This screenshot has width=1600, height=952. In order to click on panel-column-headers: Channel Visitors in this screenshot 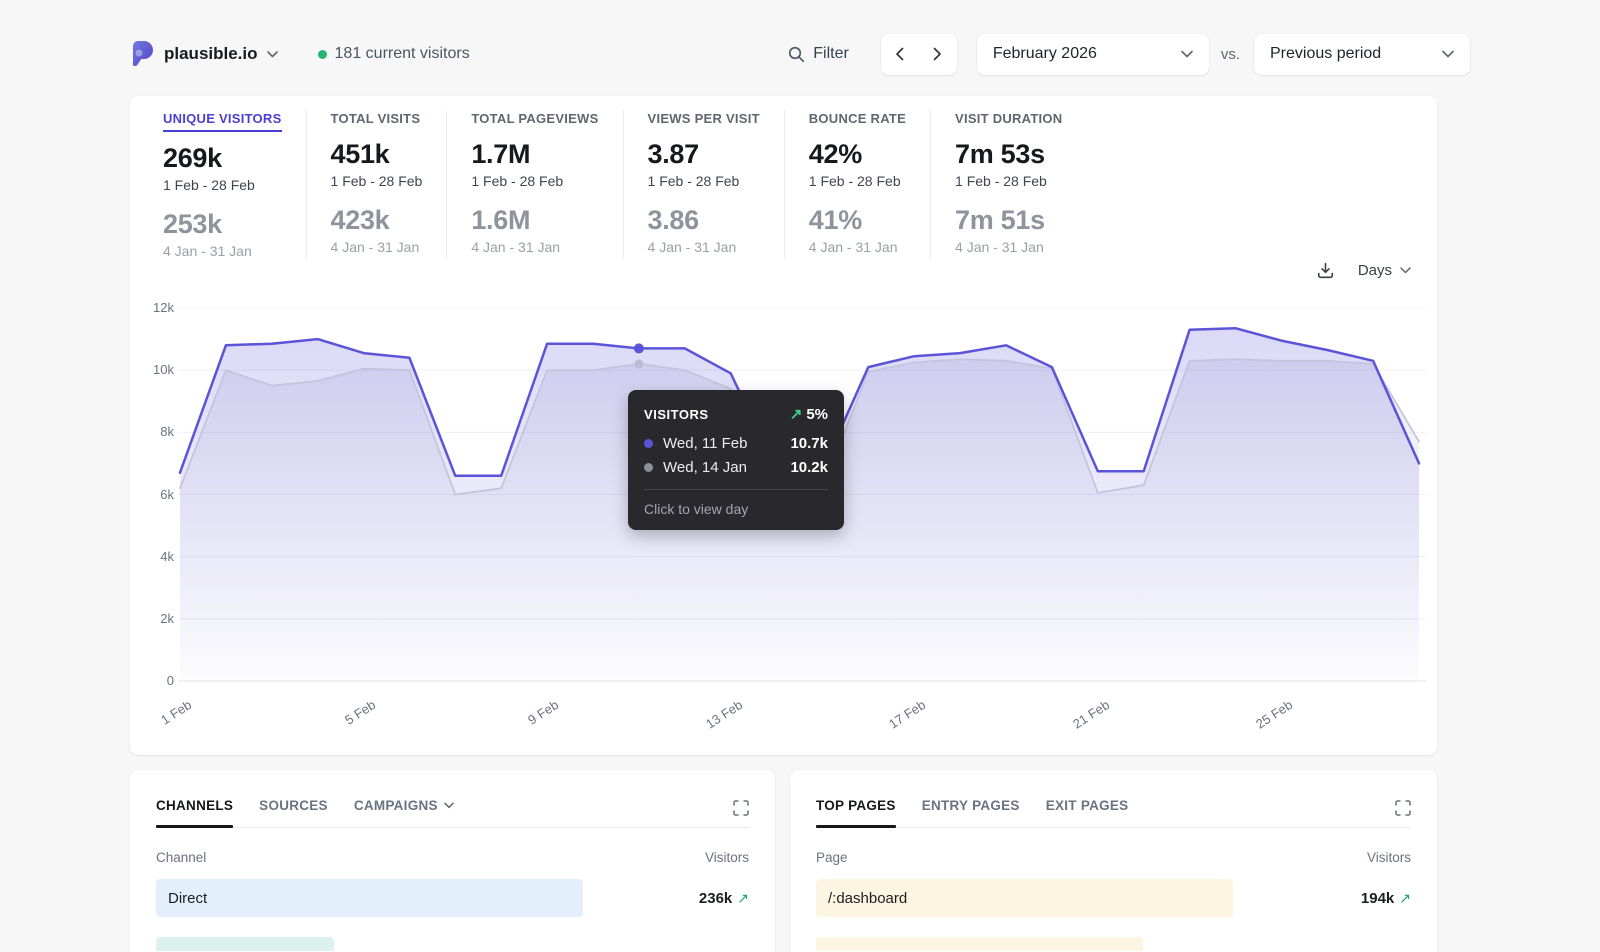, I will do `click(452, 857)`.